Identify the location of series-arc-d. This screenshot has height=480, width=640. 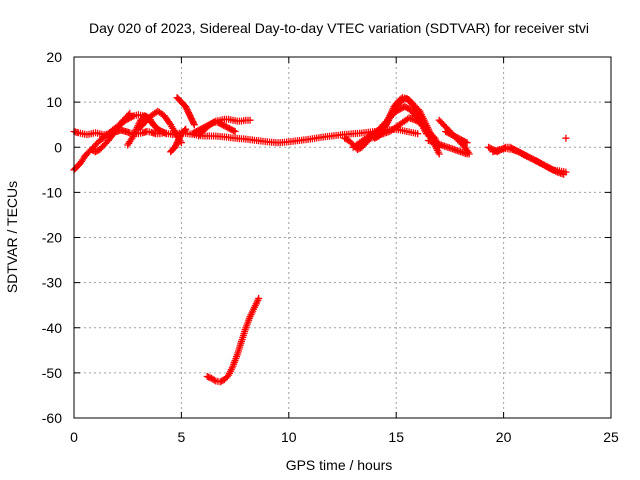
(147, 130).